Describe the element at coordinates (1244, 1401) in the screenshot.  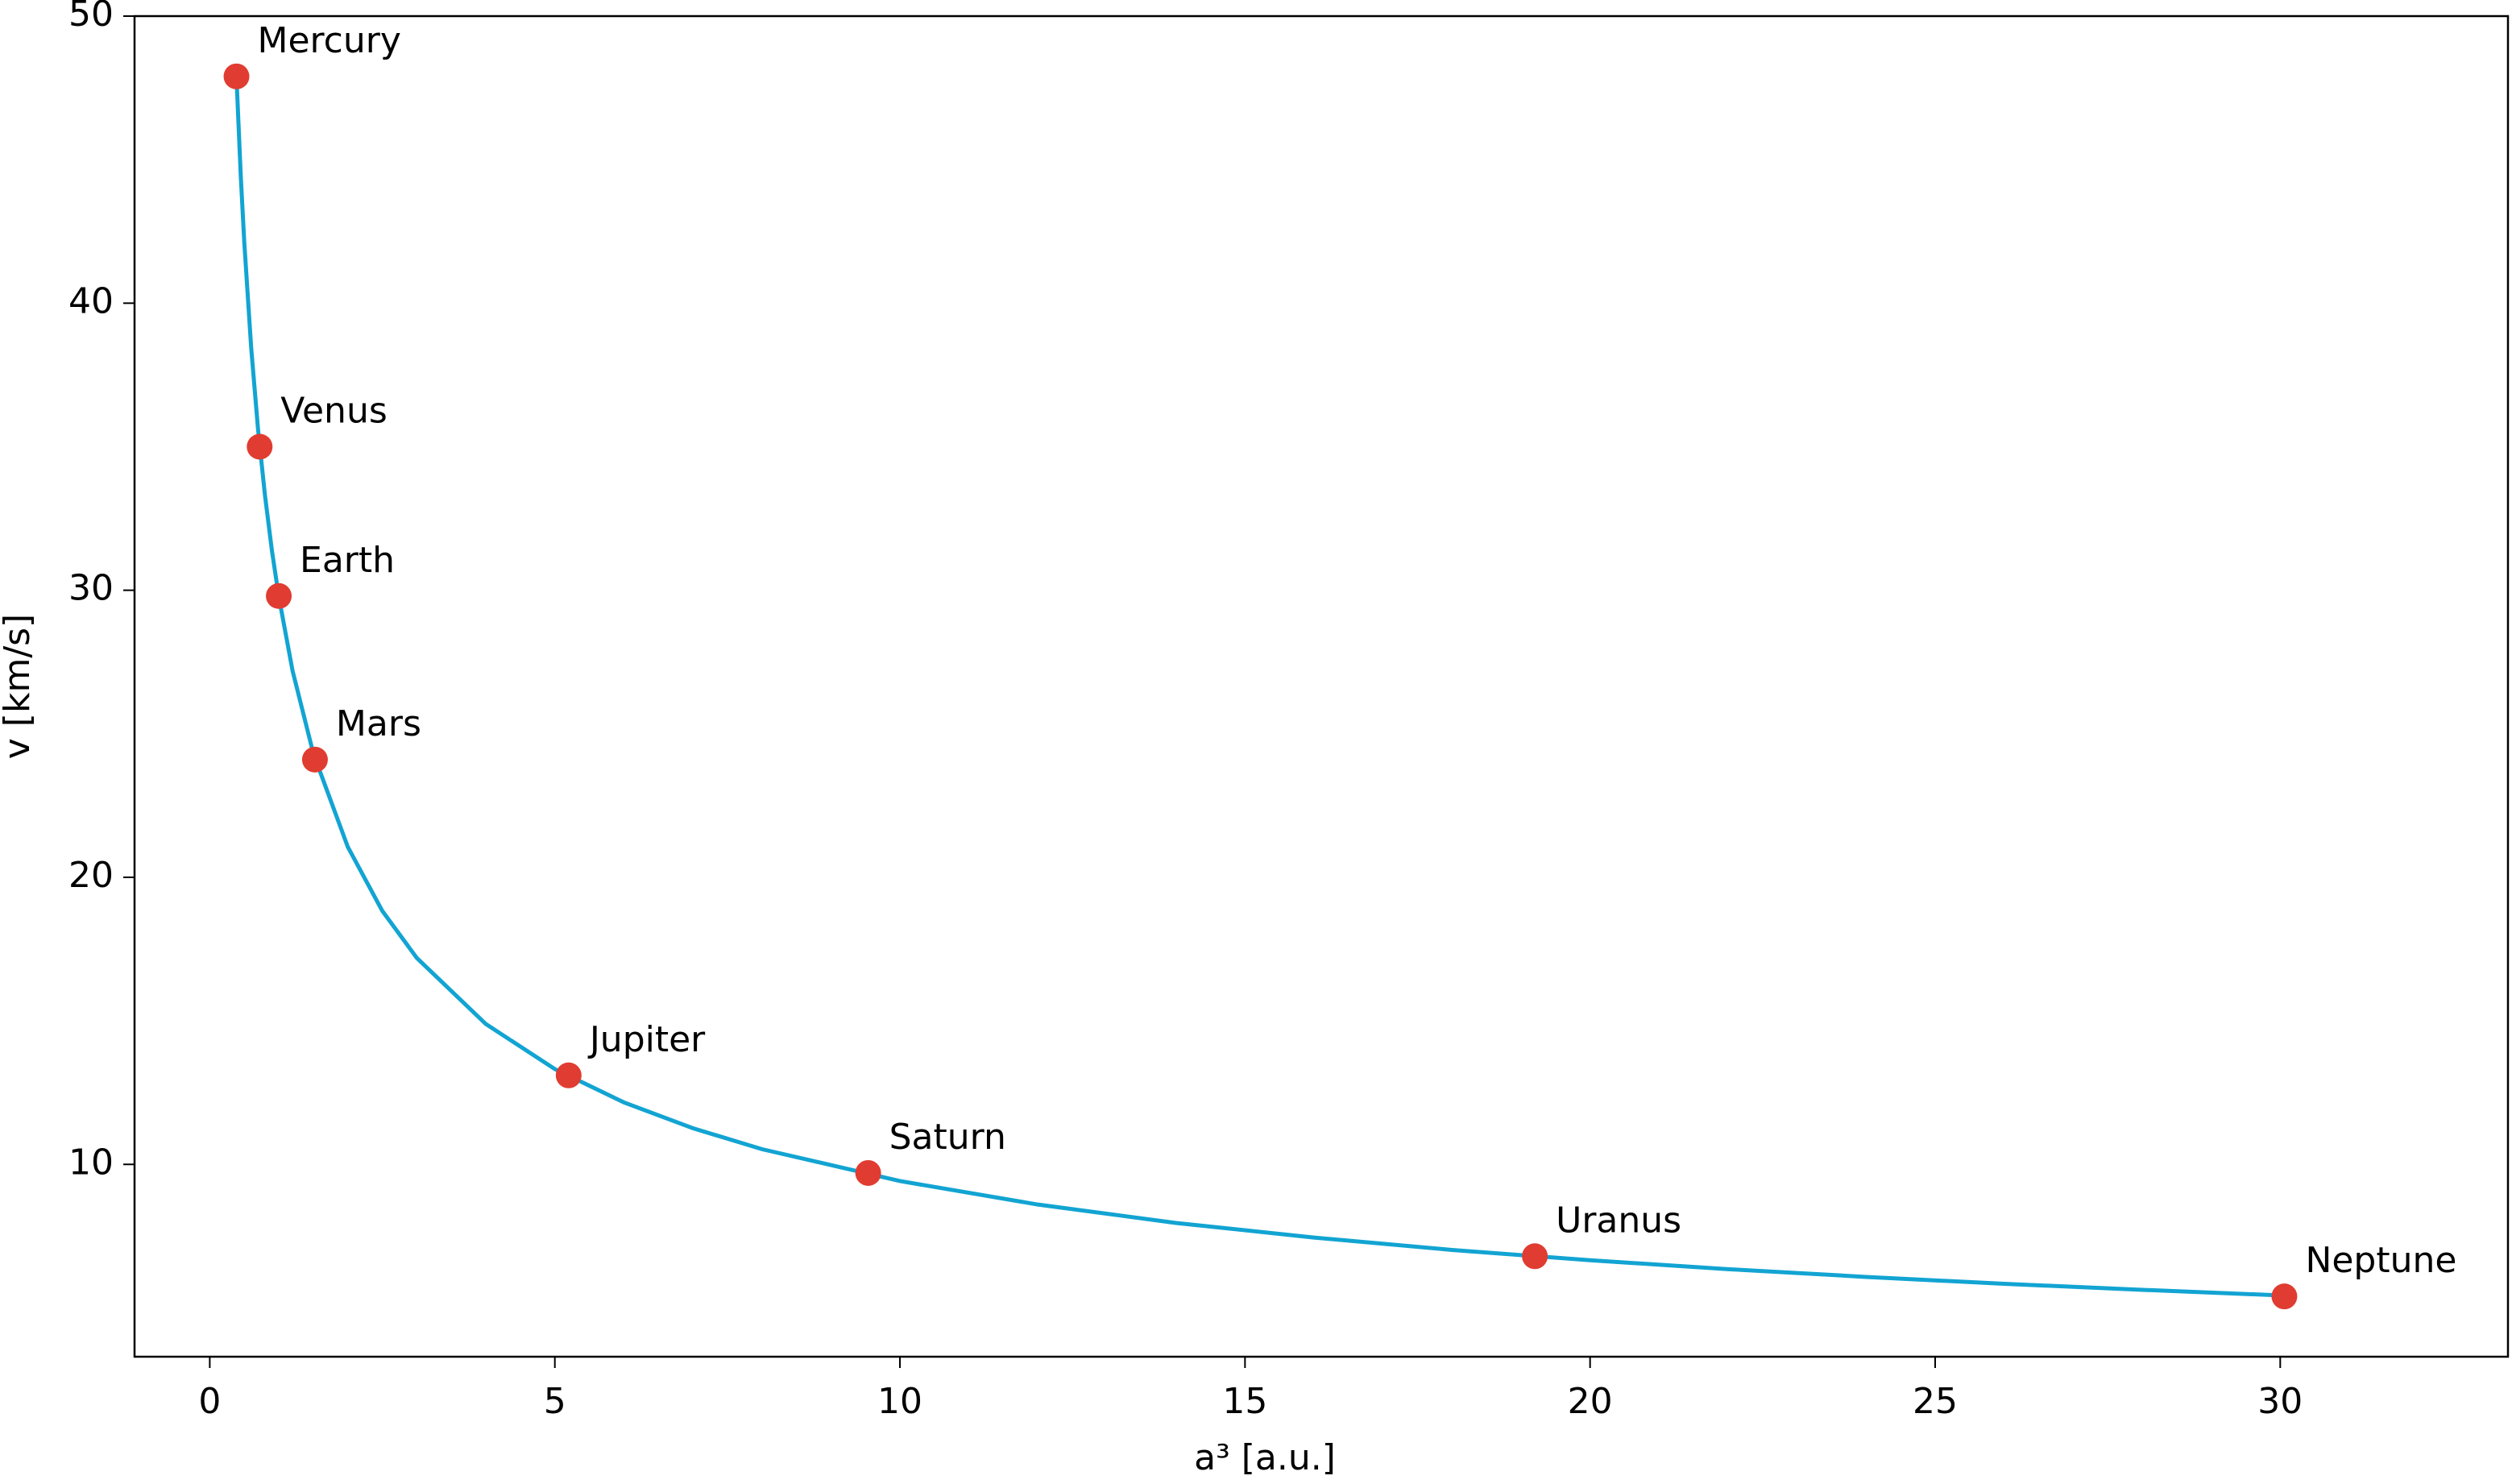
I see `x-tick-label: 15` at that location.